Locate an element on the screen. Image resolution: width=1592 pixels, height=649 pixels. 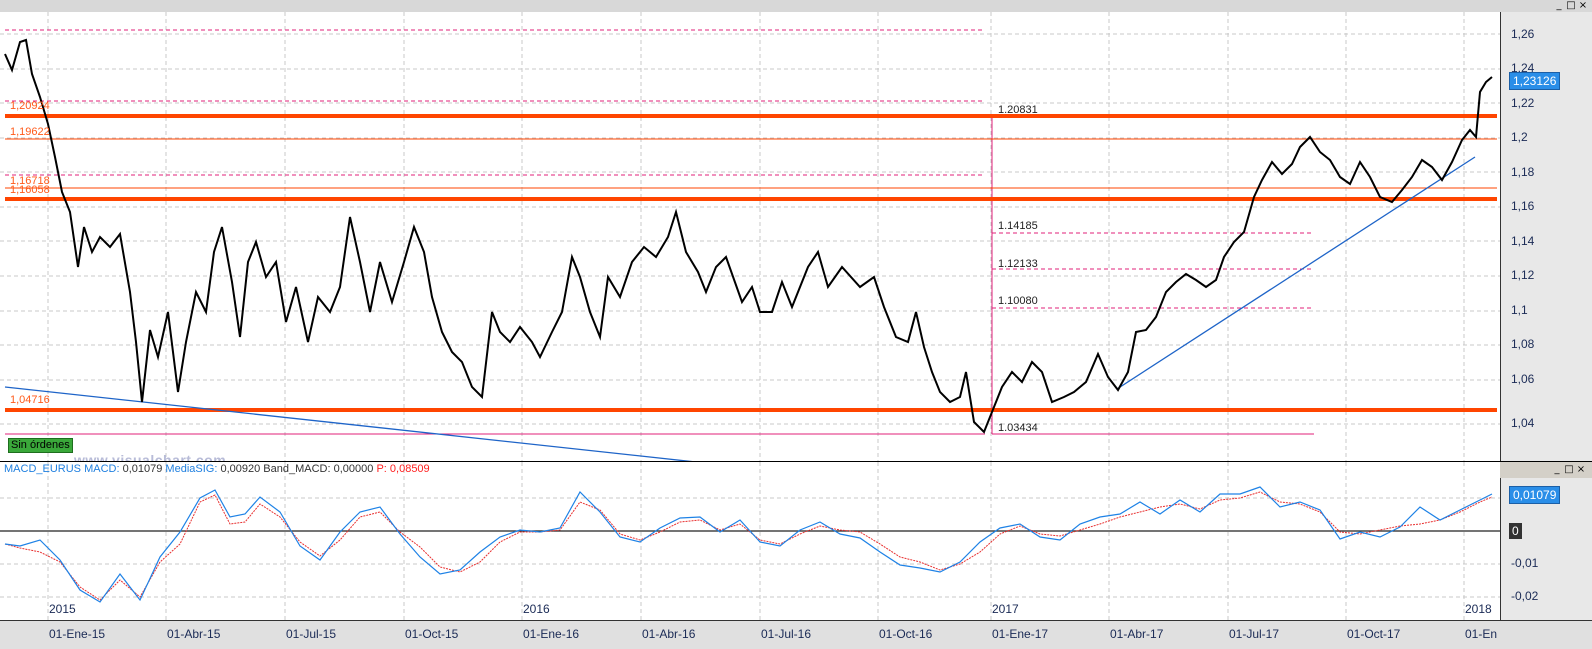
y-tick: 1,22 is located at coordinates (1523, 103).